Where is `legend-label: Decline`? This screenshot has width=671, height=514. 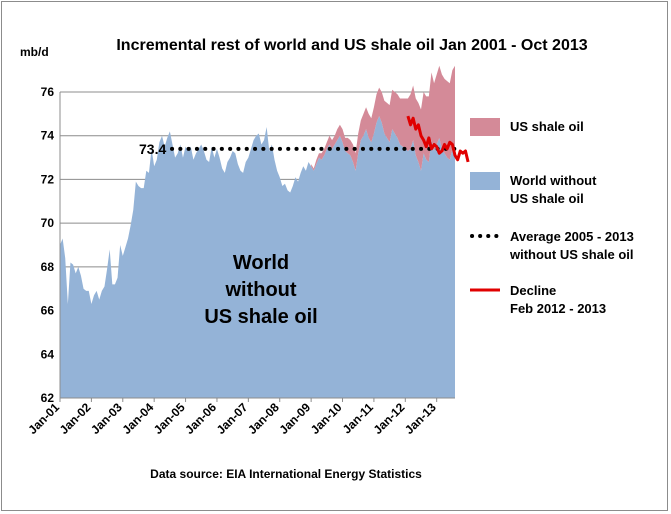
legend-label: Decline is located at coordinates (533, 290).